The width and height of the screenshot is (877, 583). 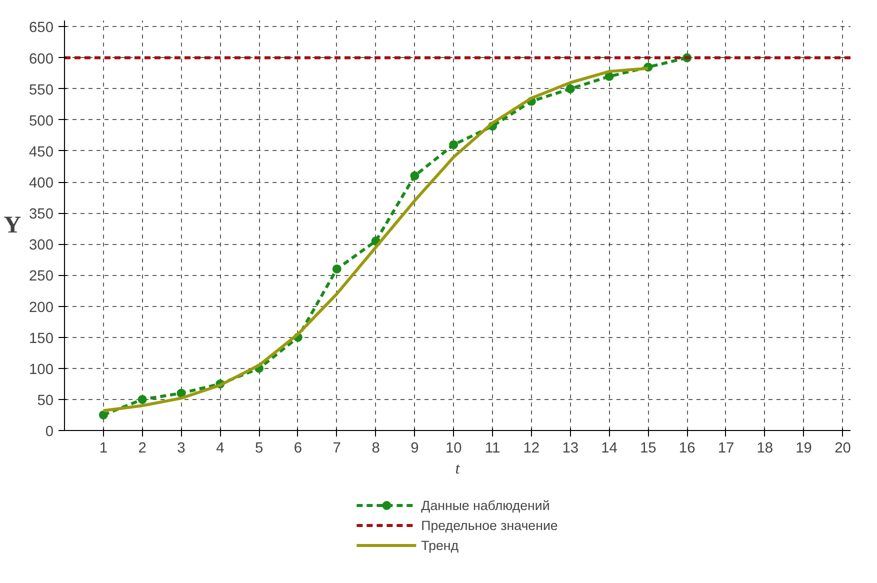 What do you see at coordinates (648, 448) in the screenshot?
I see `x-tick-label: 15` at bounding box center [648, 448].